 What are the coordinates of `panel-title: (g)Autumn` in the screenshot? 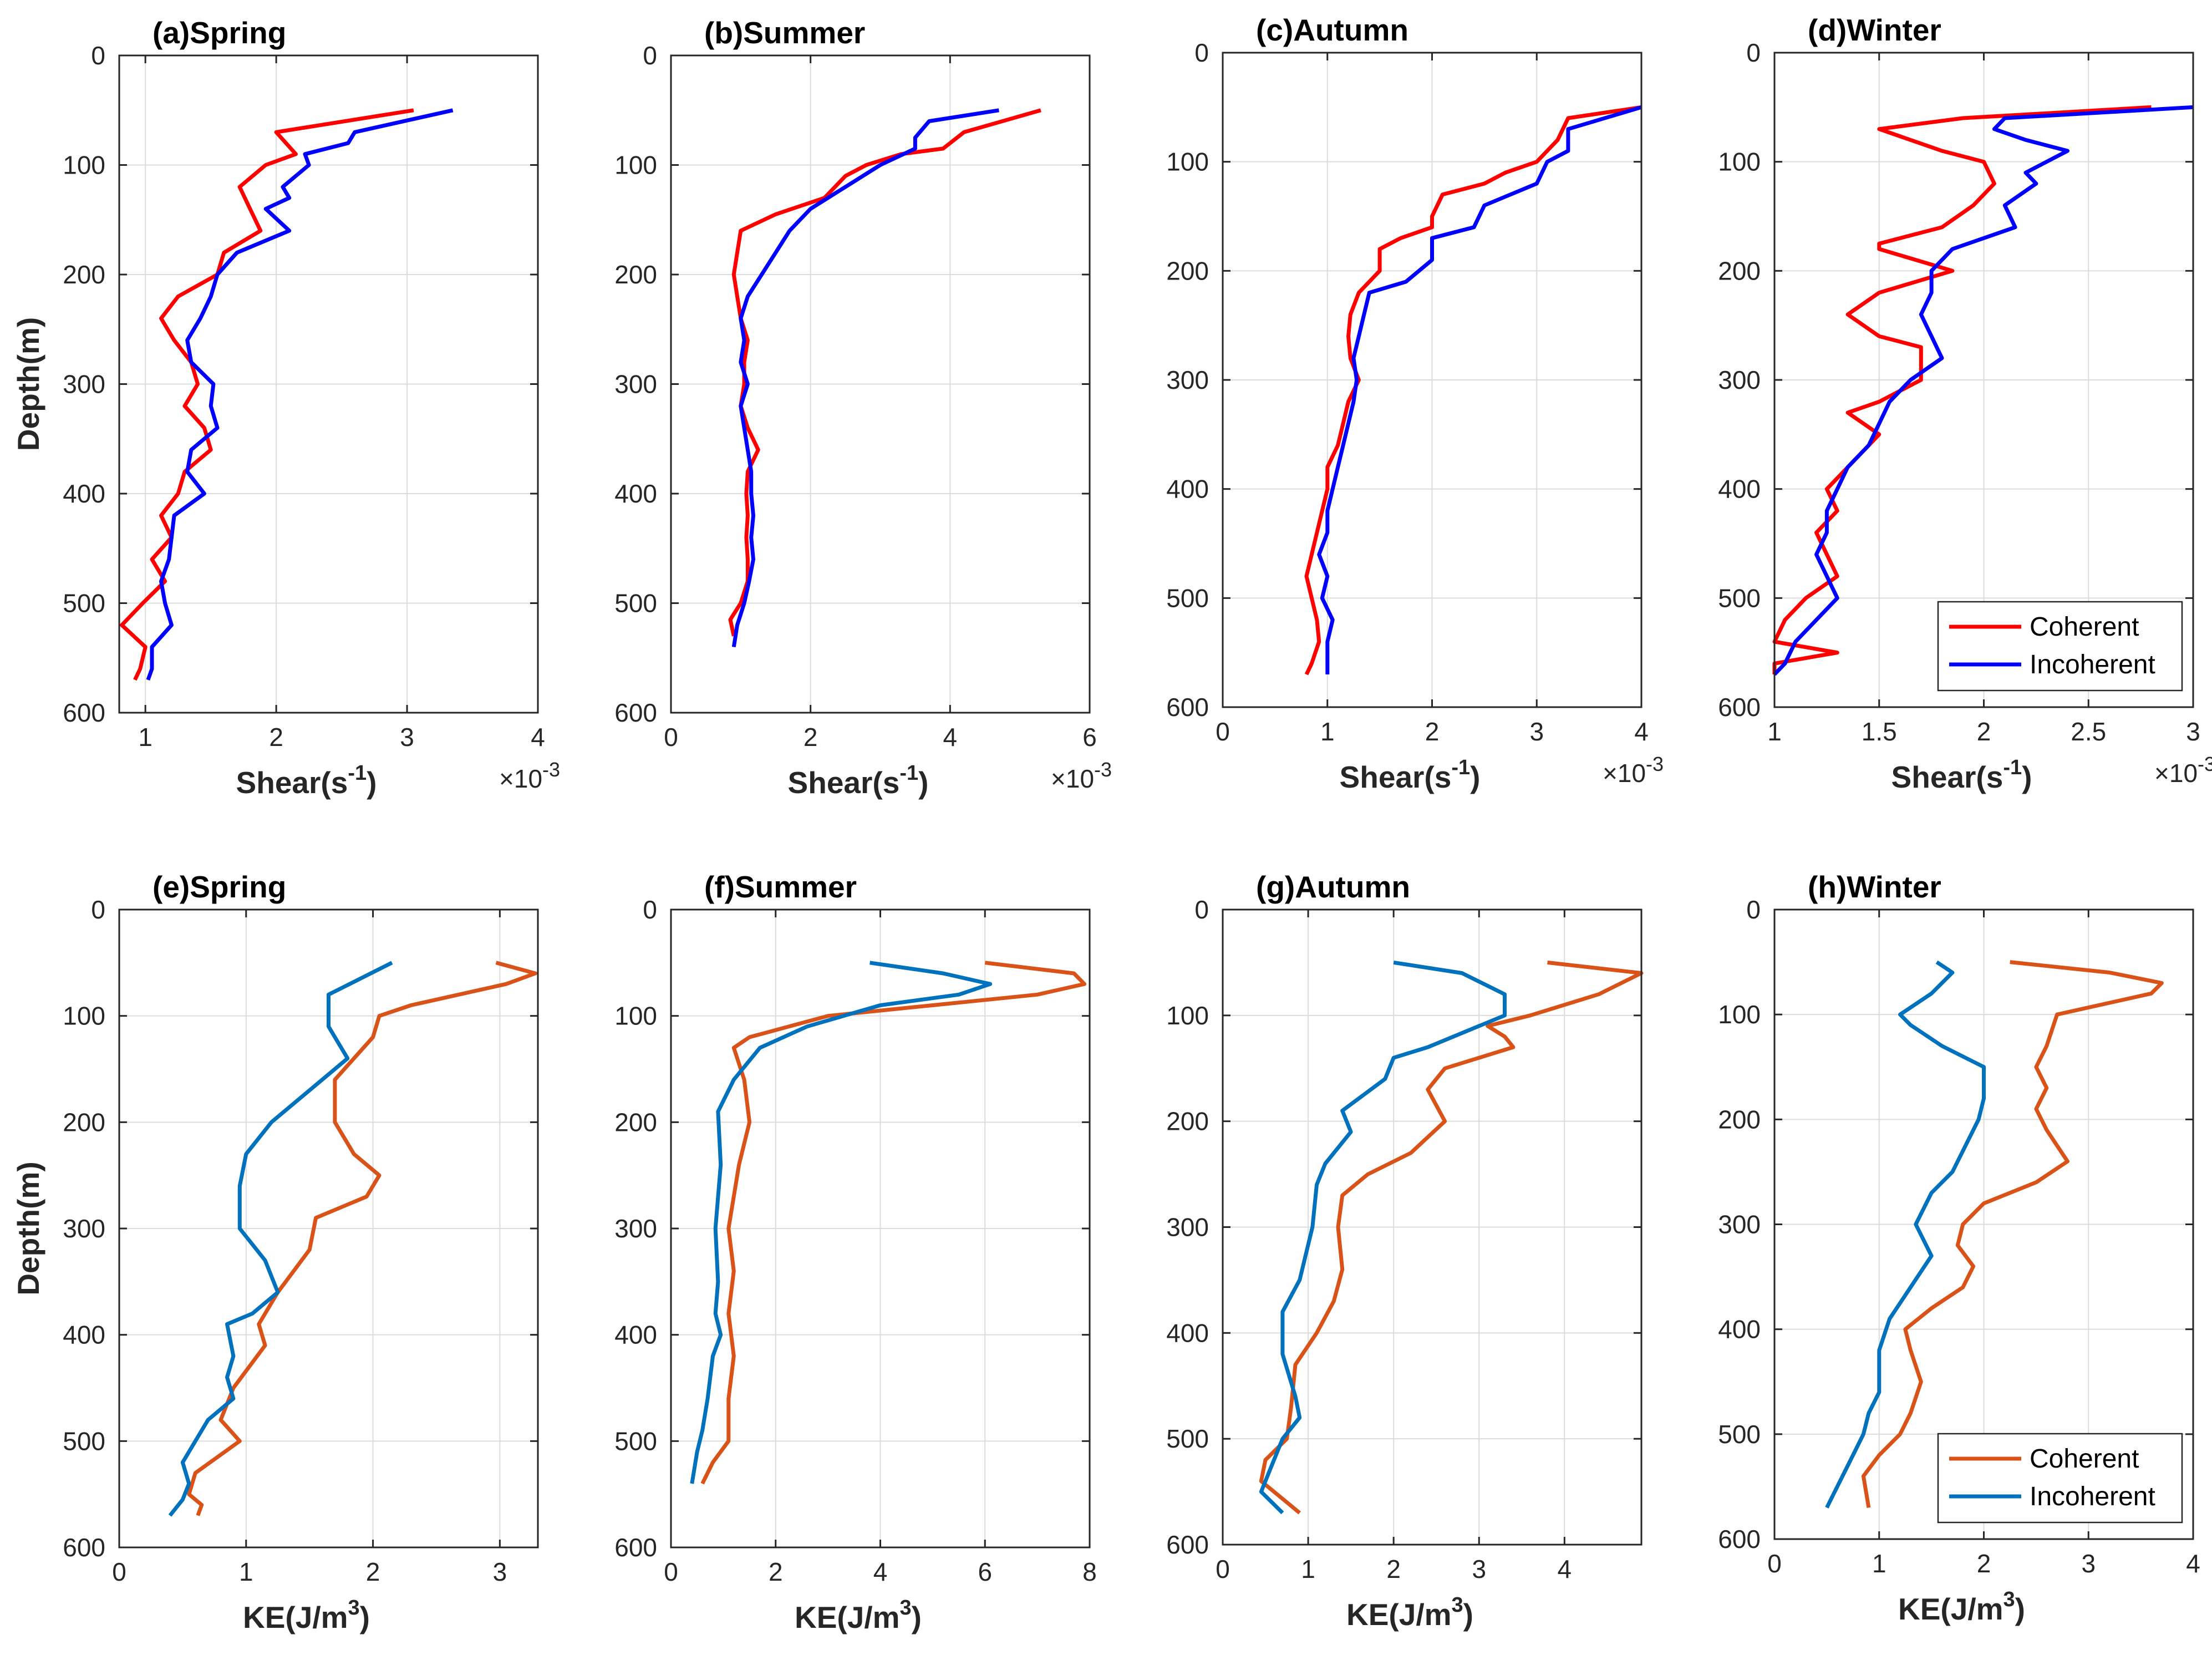 It's located at (1333, 887).